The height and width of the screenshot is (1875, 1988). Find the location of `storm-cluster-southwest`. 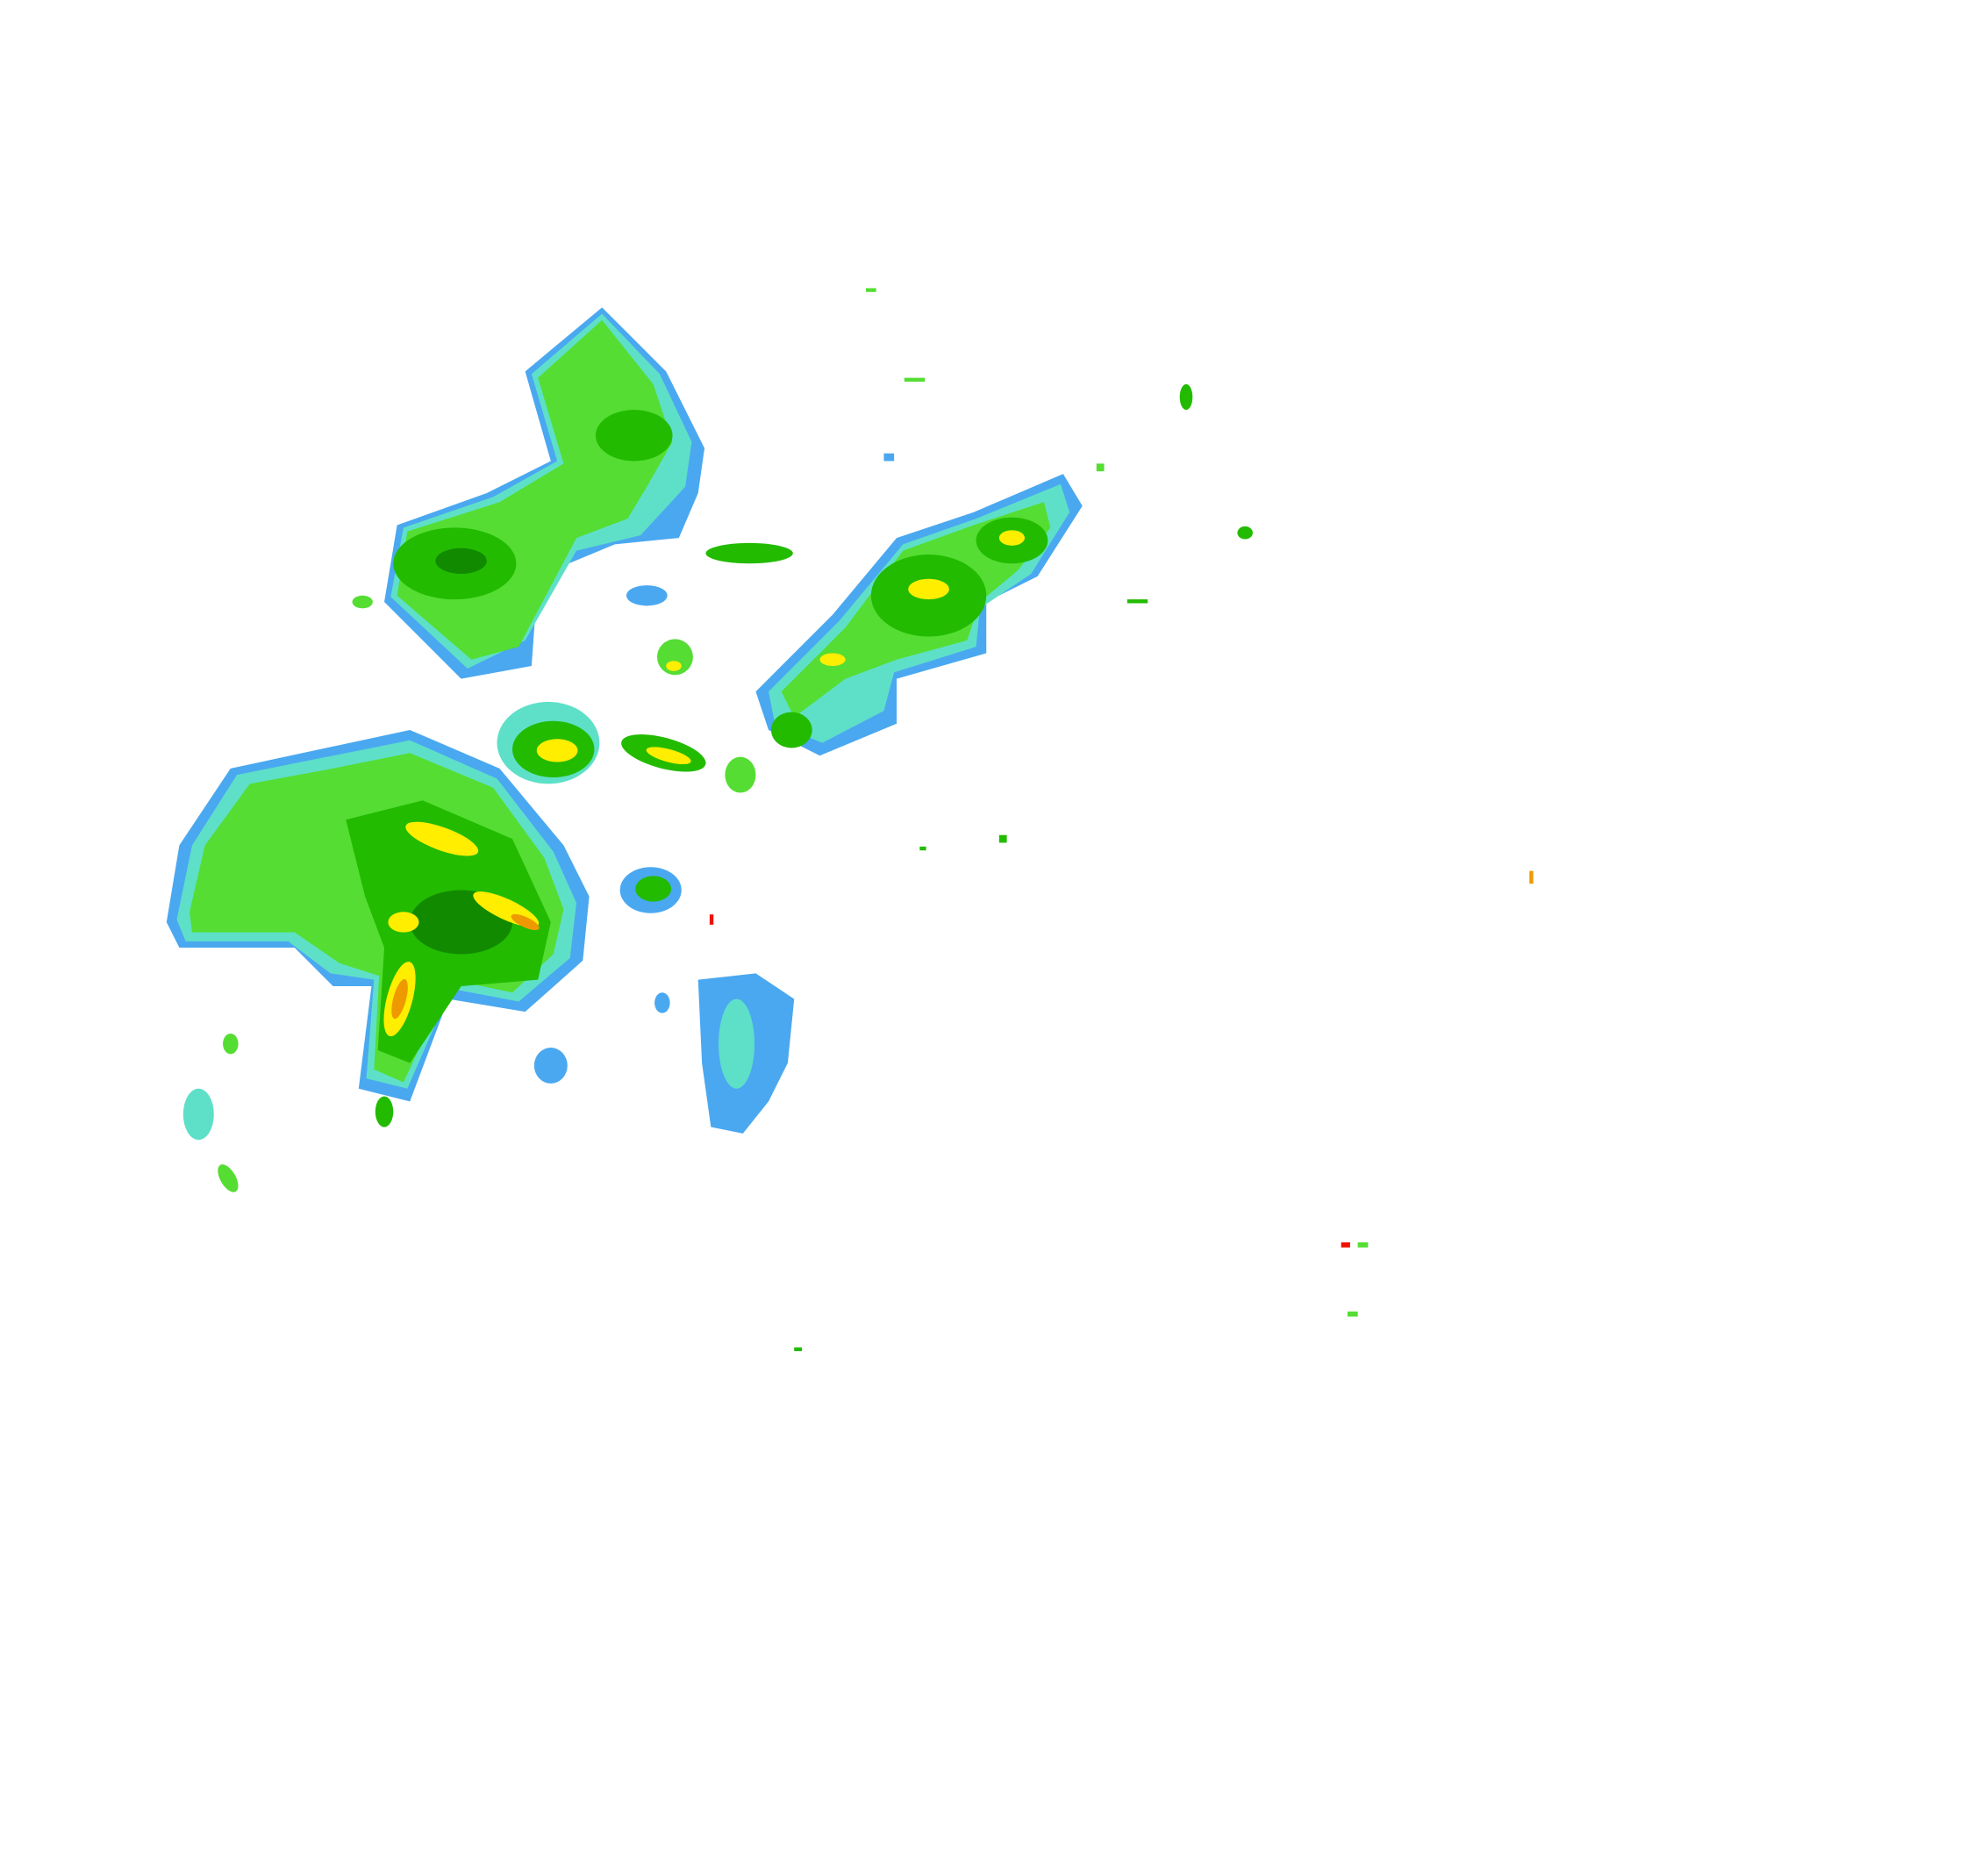

storm-cluster-southwest is located at coordinates (424, 961).